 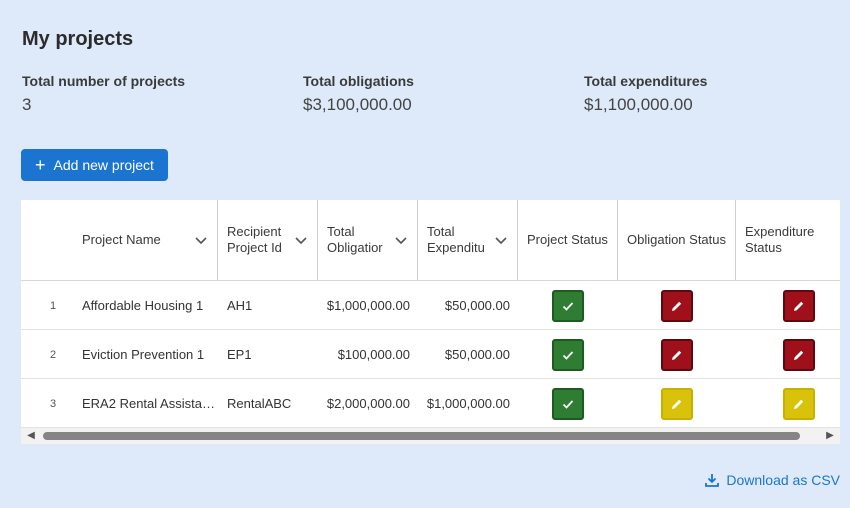 What do you see at coordinates (143, 305) in the screenshot?
I see `cell-project-name: Affordable Housing 1` at bounding box center [143, 305].